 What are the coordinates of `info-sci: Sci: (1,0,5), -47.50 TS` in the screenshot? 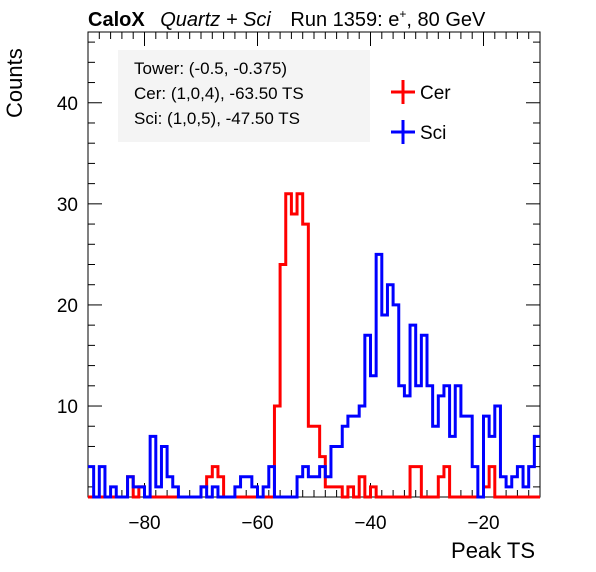 It's located at (217, 118).